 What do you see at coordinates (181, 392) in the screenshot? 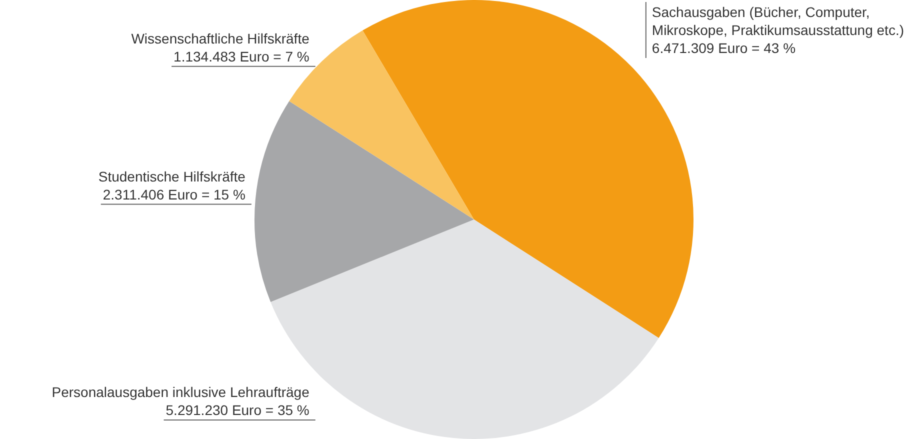
I see `slice-label: Personalausgaben inklusive Lehraufträge` at bounding box center [181, 392].